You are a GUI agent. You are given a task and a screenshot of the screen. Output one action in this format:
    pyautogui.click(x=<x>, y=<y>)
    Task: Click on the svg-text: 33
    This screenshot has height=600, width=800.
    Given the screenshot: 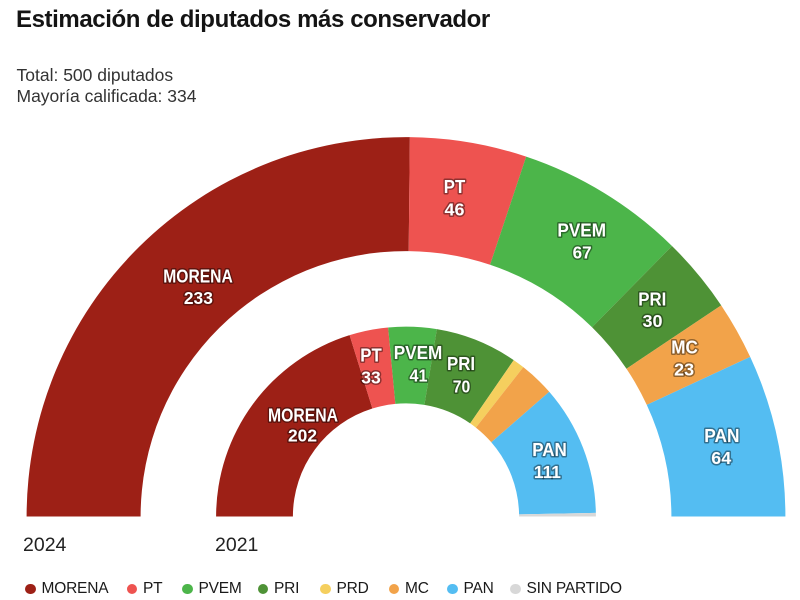 What is the action you would take?
    pyautogui.click(x=371, y=378)
    